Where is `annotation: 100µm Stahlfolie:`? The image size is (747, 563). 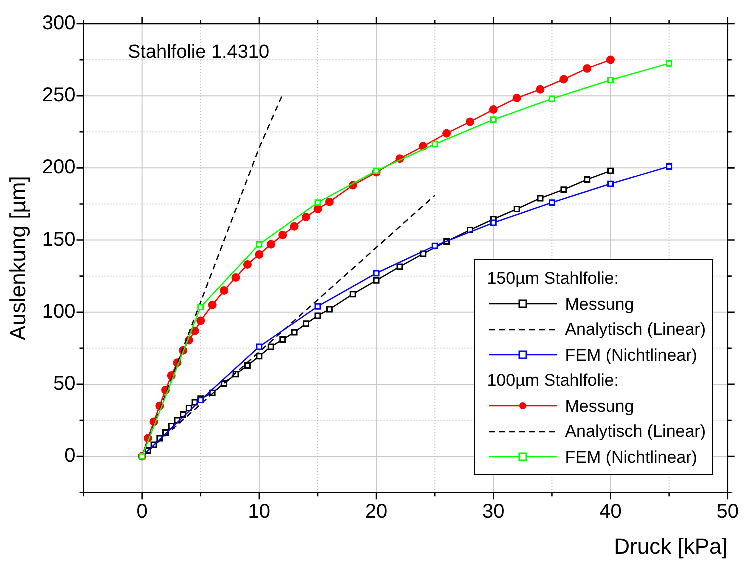
annotation: 100µm Stahlfolie: is located at coordinates (553, 381).